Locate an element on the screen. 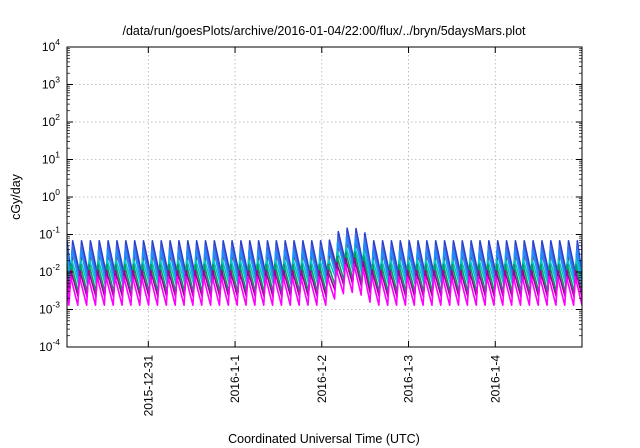  y-tick-label: 10³ is located at coordinates (51, 83).